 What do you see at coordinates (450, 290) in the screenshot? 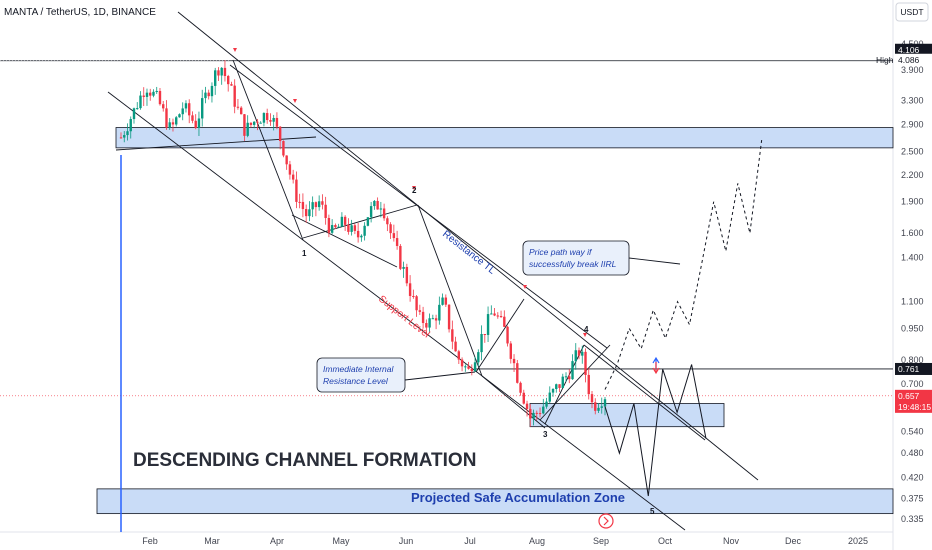
I see `wave-leg-b` at bounding box center [450, 290].